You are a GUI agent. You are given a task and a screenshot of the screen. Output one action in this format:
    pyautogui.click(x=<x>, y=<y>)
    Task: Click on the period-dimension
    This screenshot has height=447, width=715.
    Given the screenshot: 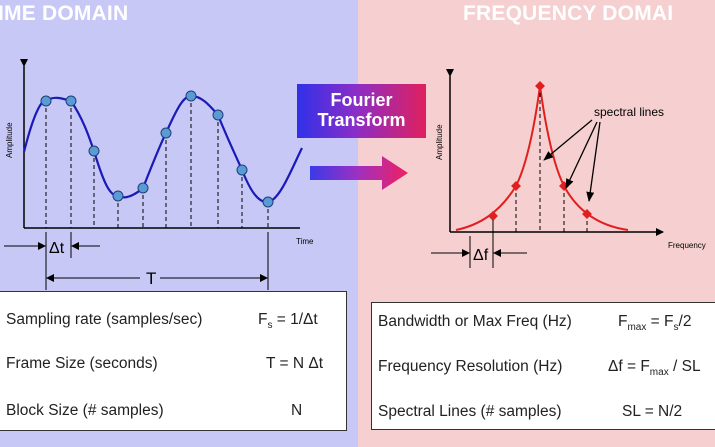 What is the action you would take?
    pyautogui.click(x=157, y=261)
    